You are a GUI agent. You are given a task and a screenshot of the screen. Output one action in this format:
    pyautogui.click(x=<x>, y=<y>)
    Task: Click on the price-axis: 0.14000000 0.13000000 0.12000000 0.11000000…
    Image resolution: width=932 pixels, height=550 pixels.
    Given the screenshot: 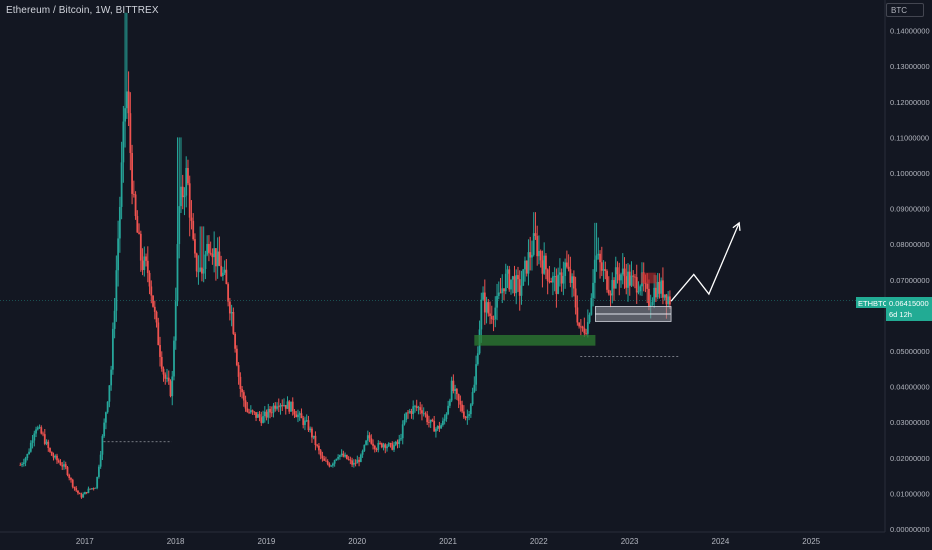 What is the action you would take?
    pyautogui.click(x=910, y=280)
    